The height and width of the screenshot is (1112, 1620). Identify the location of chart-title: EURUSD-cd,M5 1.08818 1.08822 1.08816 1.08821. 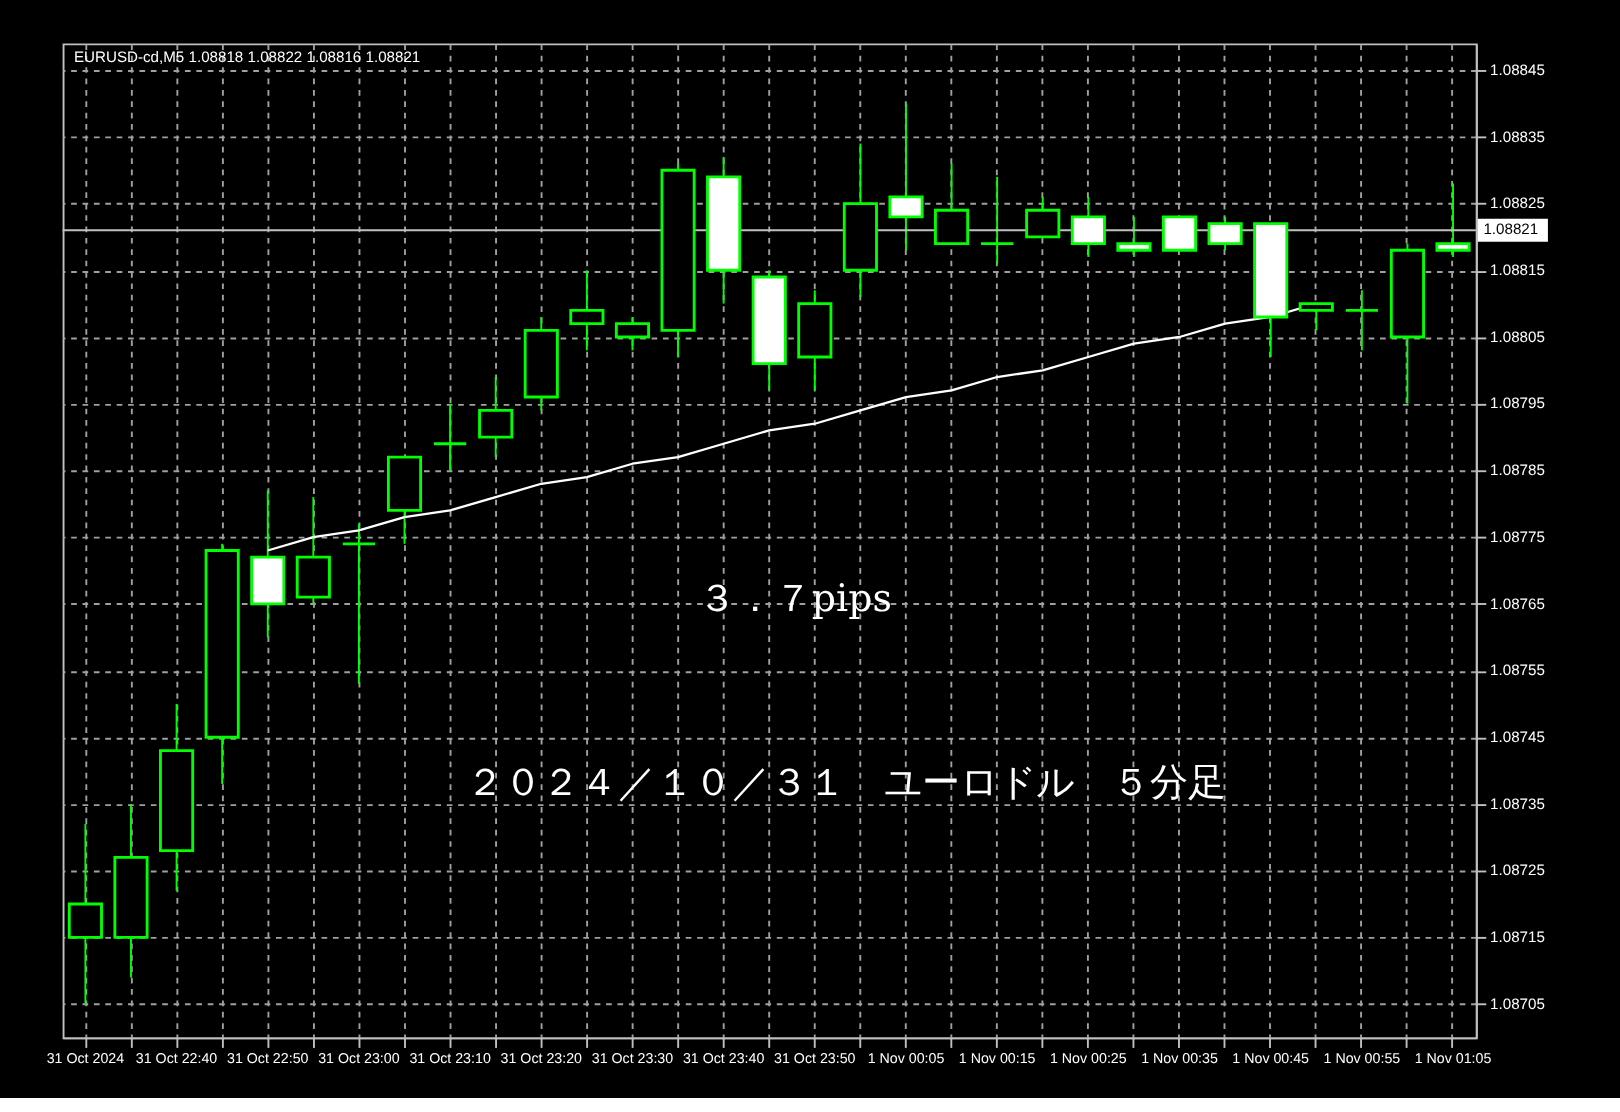
(247, 57).